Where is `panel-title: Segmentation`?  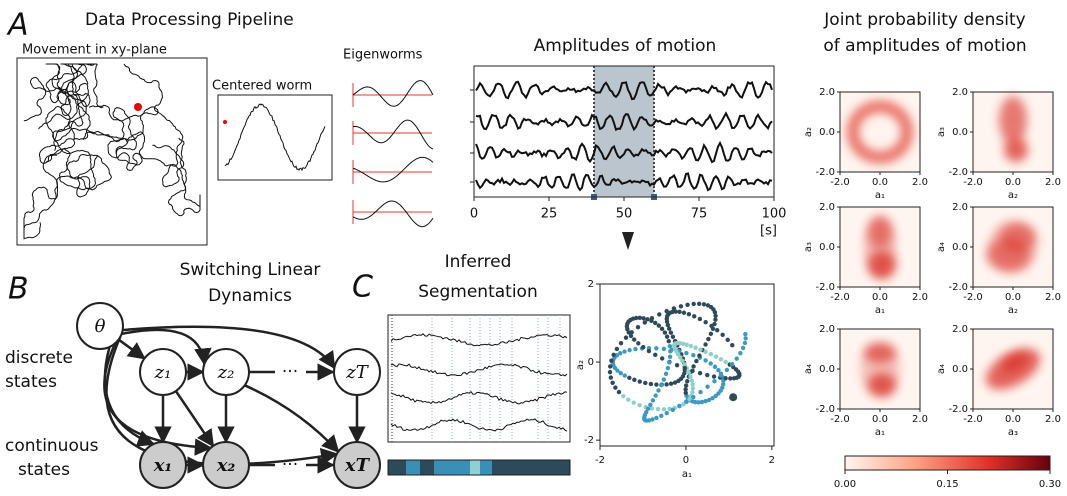 panel-title: Segmentation is located at coordinates (477, 292).